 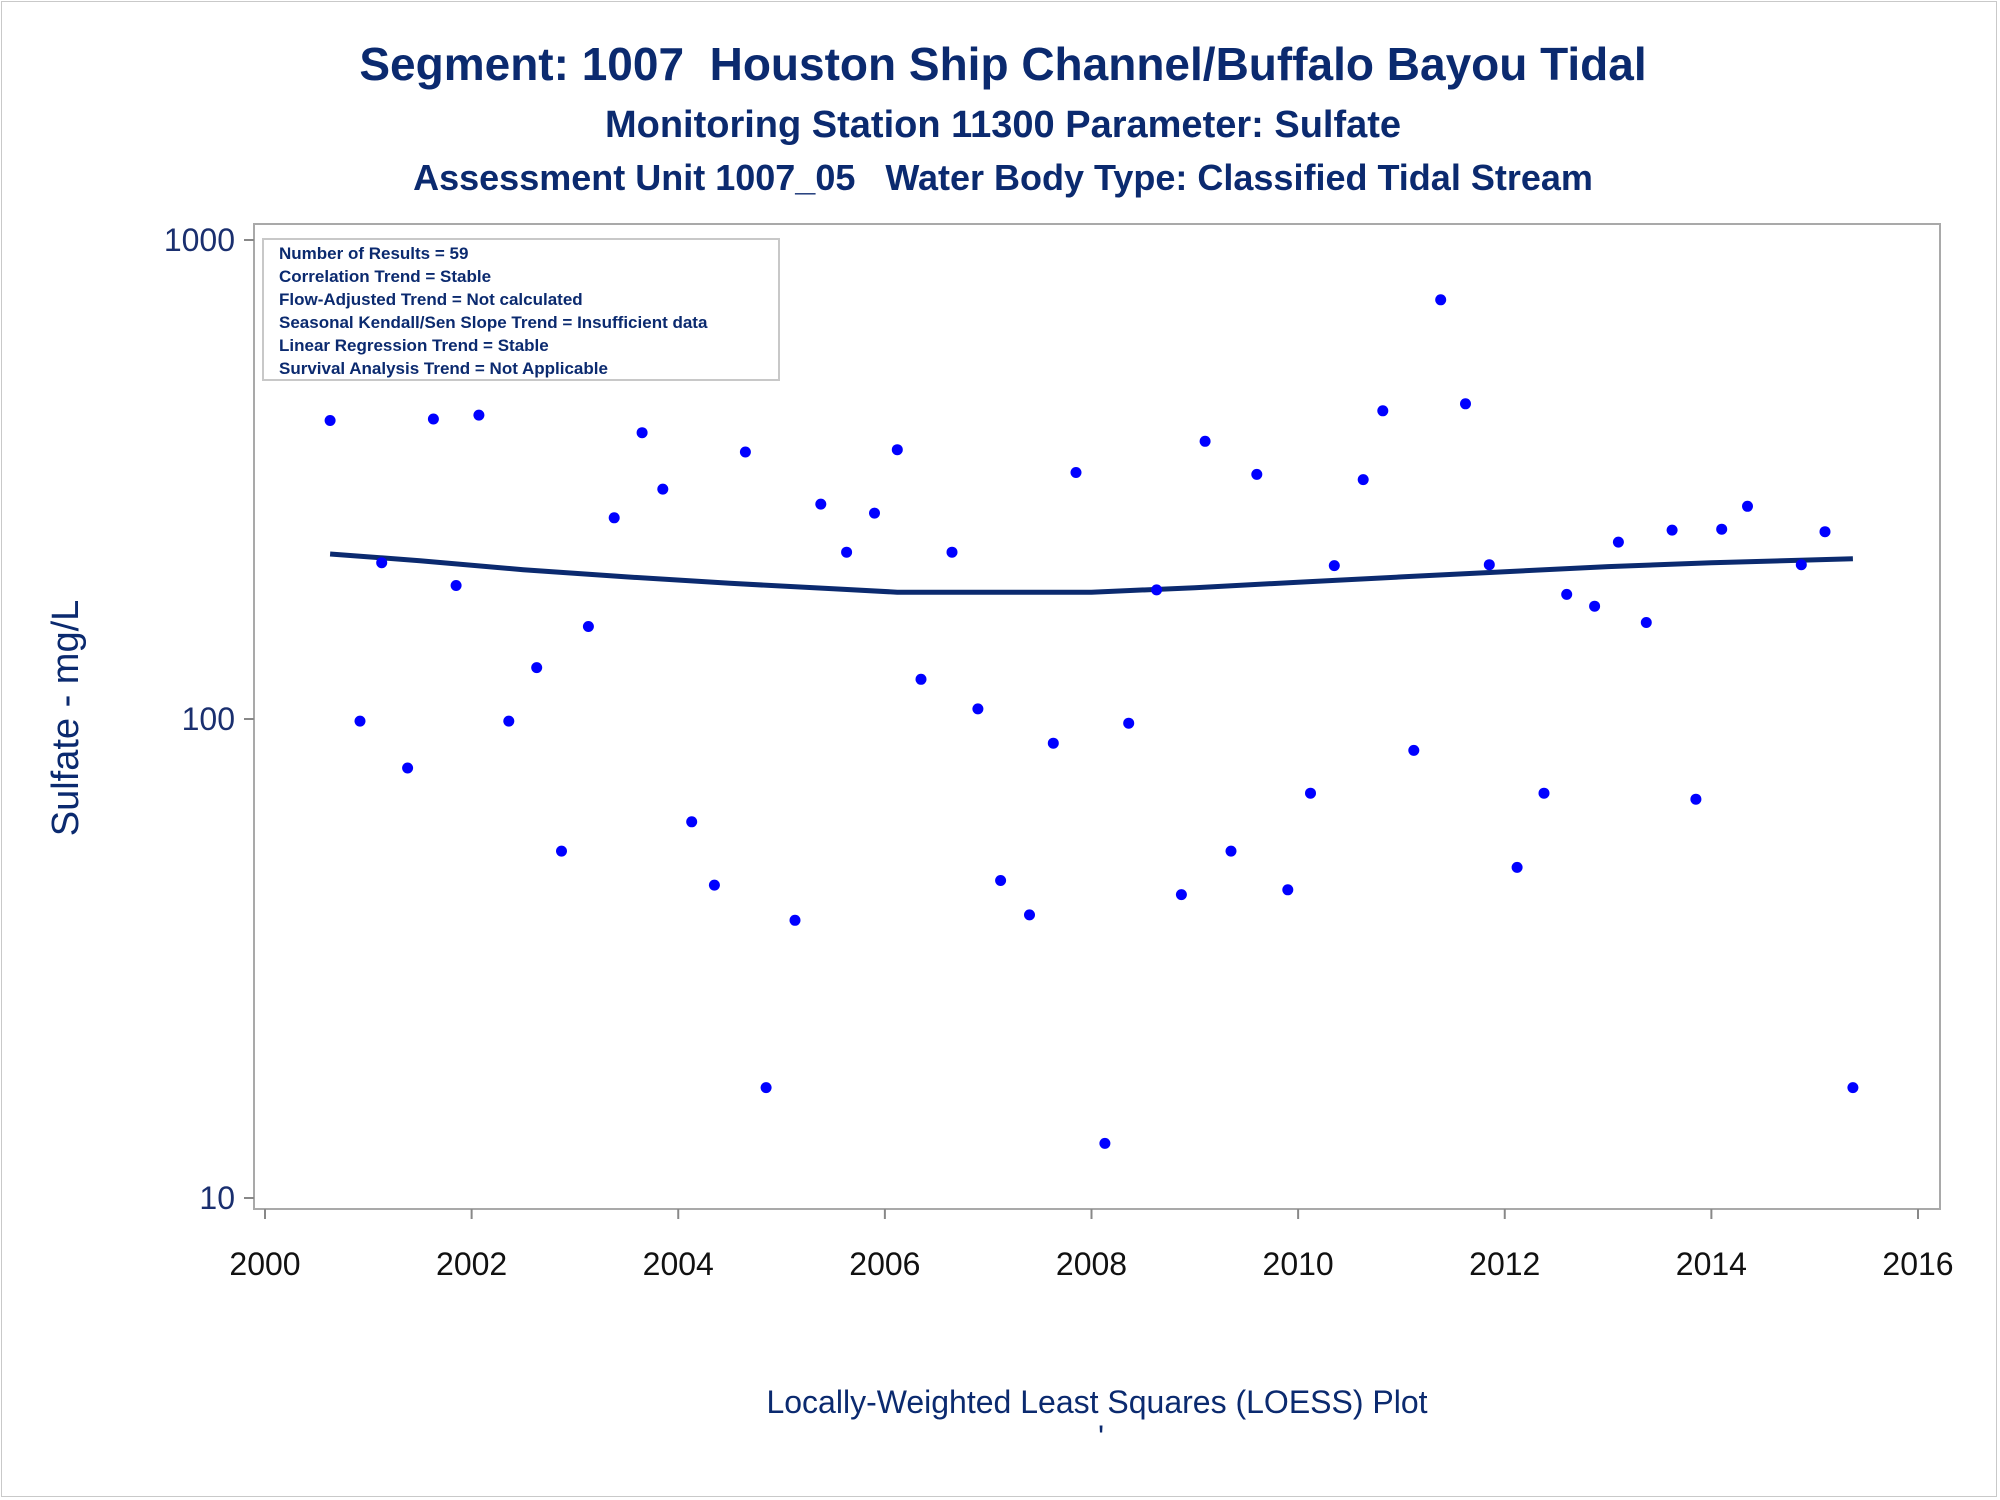 I want to click on x-tick-label: 2002, so click(x=471, y=1264).